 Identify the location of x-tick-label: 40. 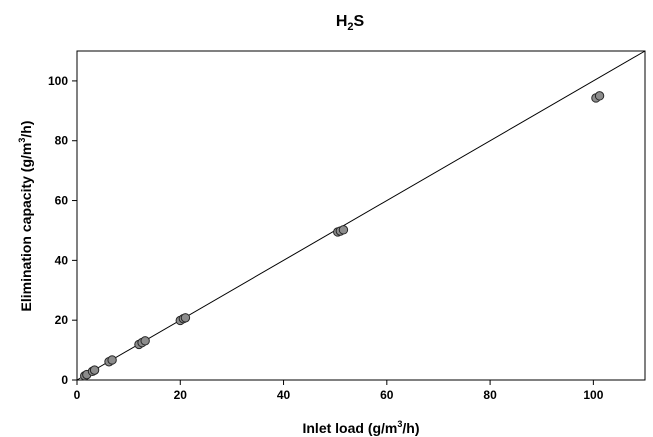
(284, 395).